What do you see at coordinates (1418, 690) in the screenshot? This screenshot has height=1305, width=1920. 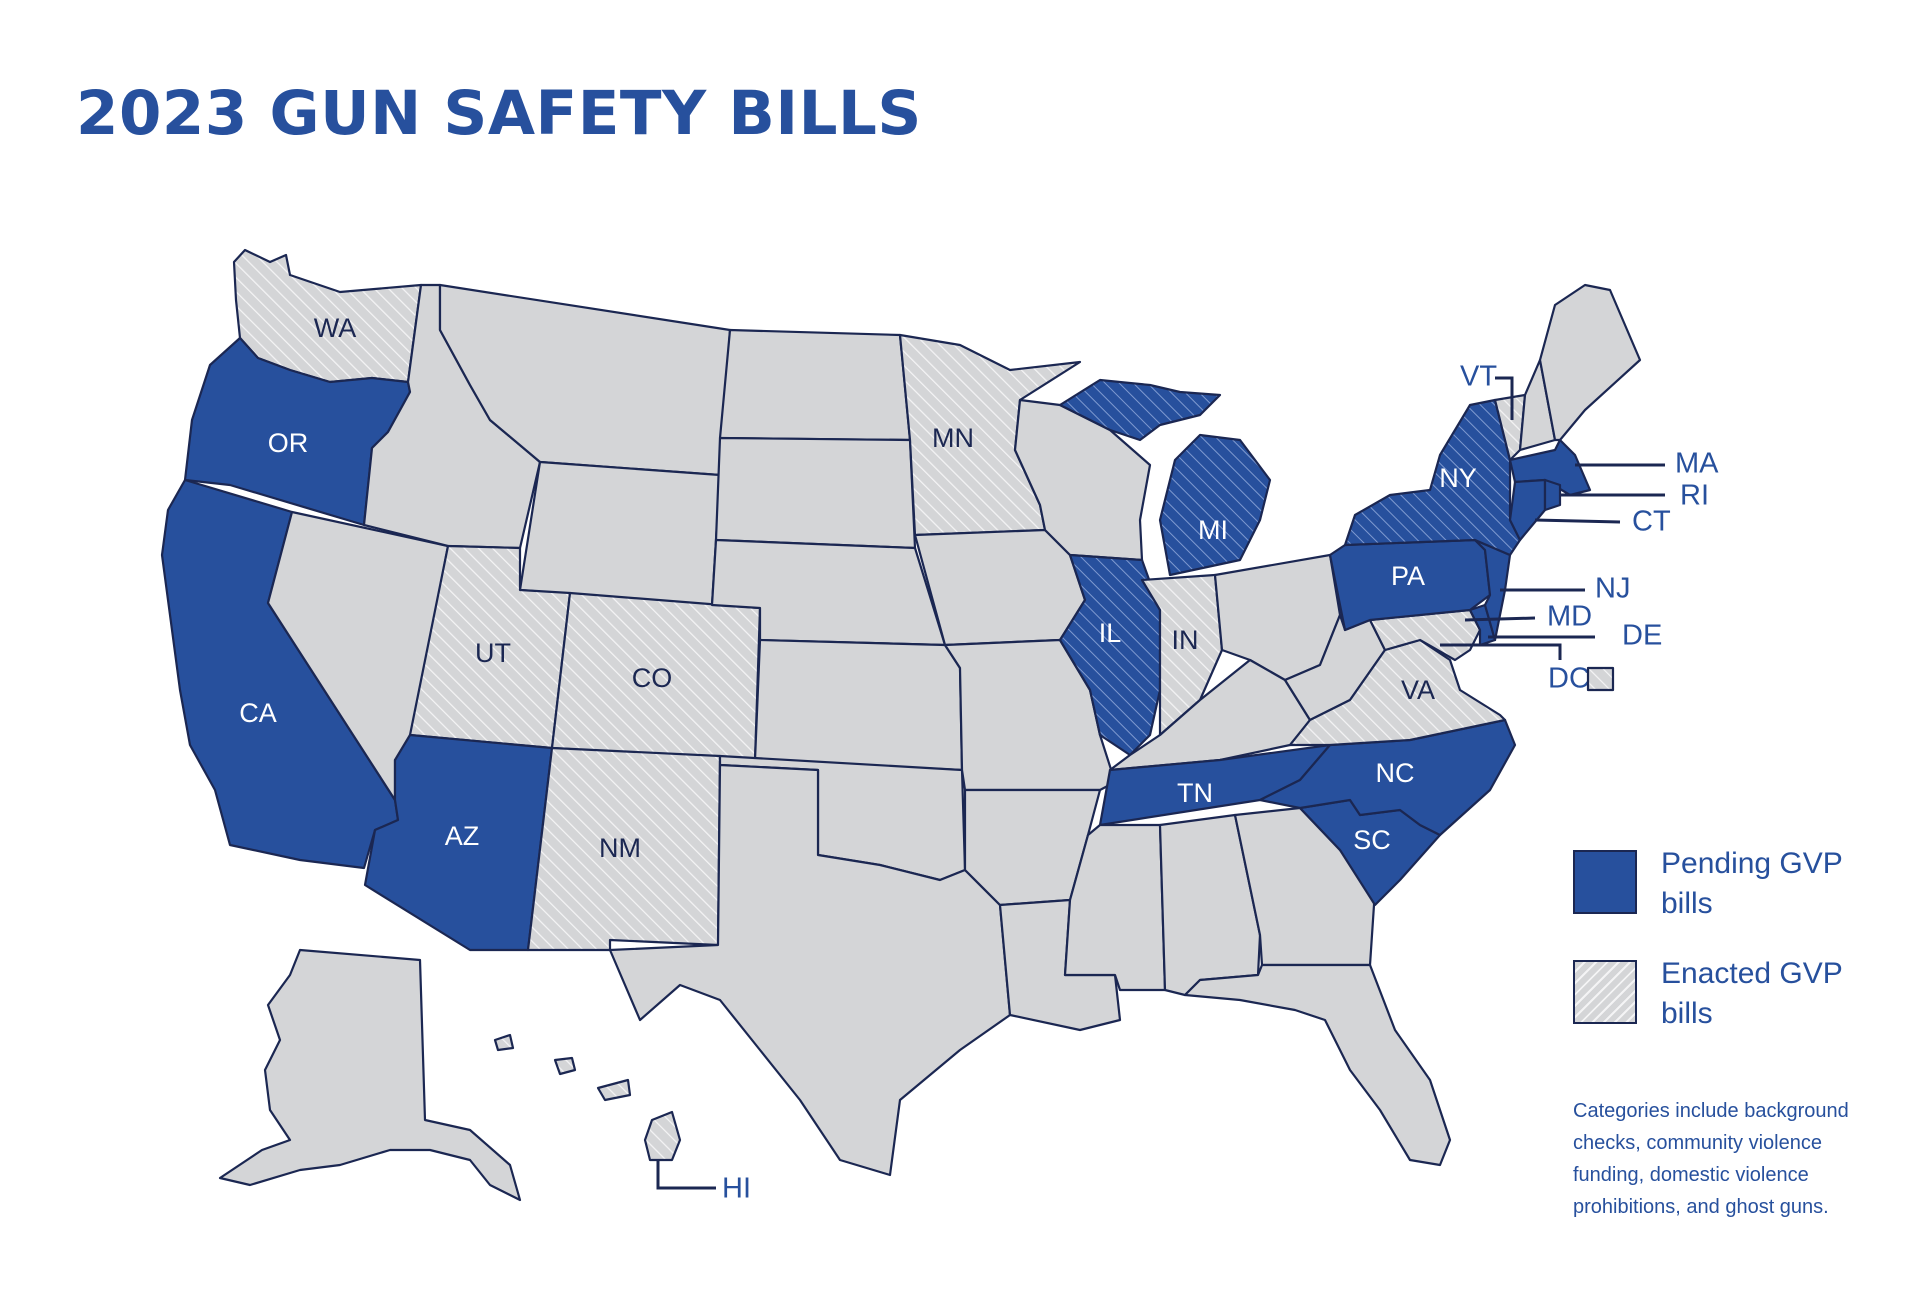 I see `state-label-VA: VA` at bounding box center [1418, 690].